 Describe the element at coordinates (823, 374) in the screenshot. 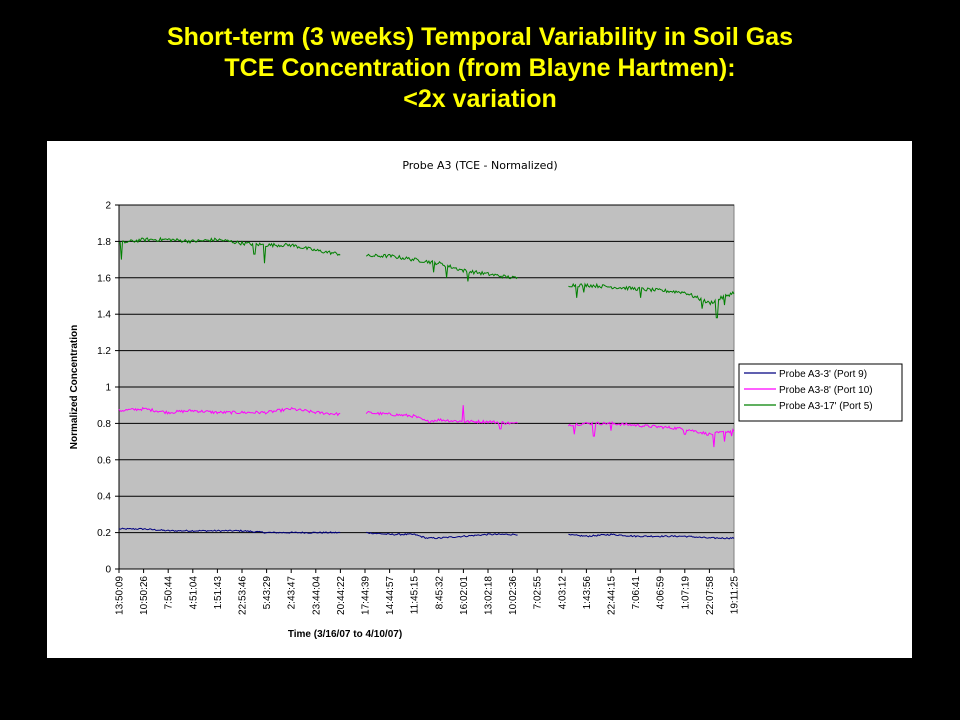

I see `legend-entry: Probe A3-3' (Port 9)` at that location.